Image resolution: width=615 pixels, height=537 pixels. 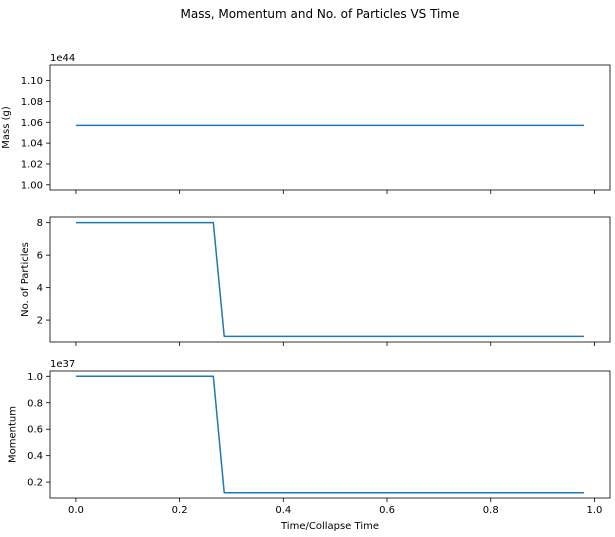 I want to click on x-tick-label: 0.0, so click(x=76, y=510).